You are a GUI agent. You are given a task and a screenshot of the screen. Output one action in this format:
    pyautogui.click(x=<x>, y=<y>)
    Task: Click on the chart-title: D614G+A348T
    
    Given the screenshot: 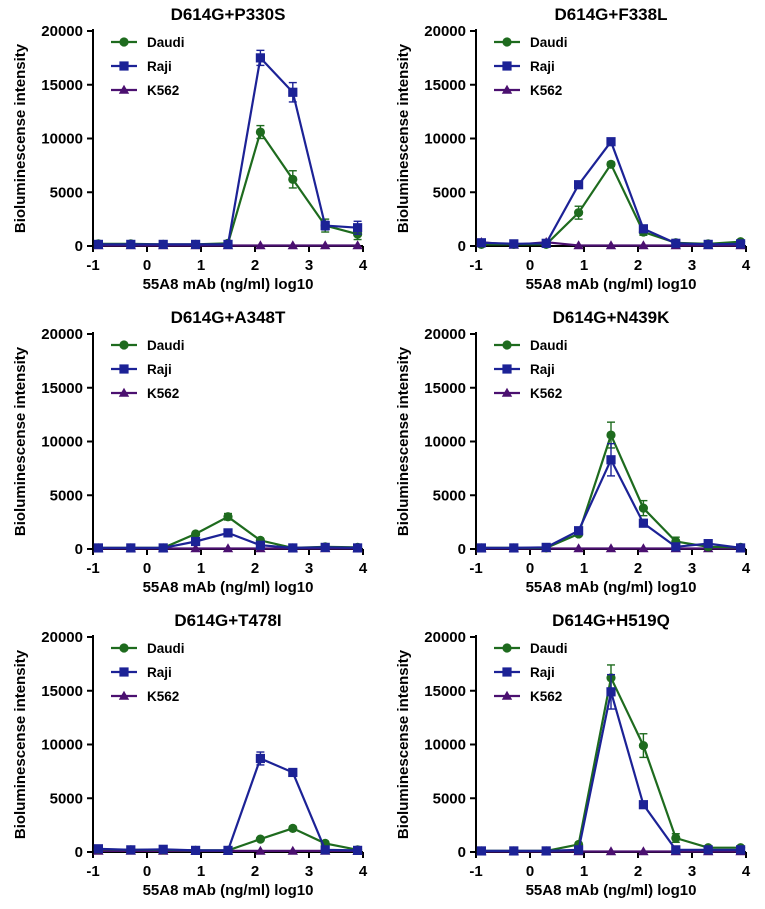 What is the action you would take?
    pyautogui.click(x=228, y=317)
    